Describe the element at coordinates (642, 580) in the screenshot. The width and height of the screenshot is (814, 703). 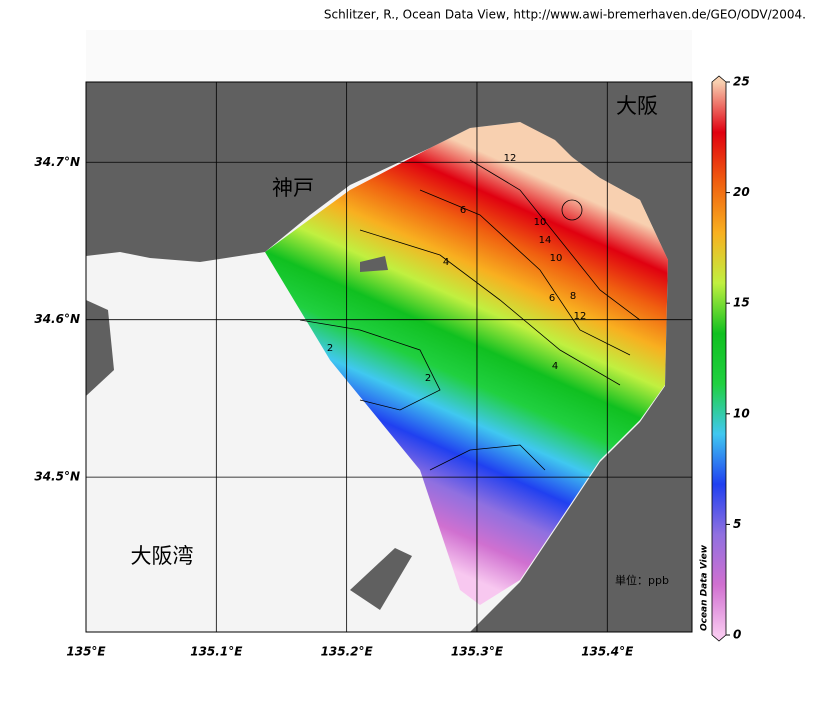
I see `unit-label: 単位：ppb` at that location.